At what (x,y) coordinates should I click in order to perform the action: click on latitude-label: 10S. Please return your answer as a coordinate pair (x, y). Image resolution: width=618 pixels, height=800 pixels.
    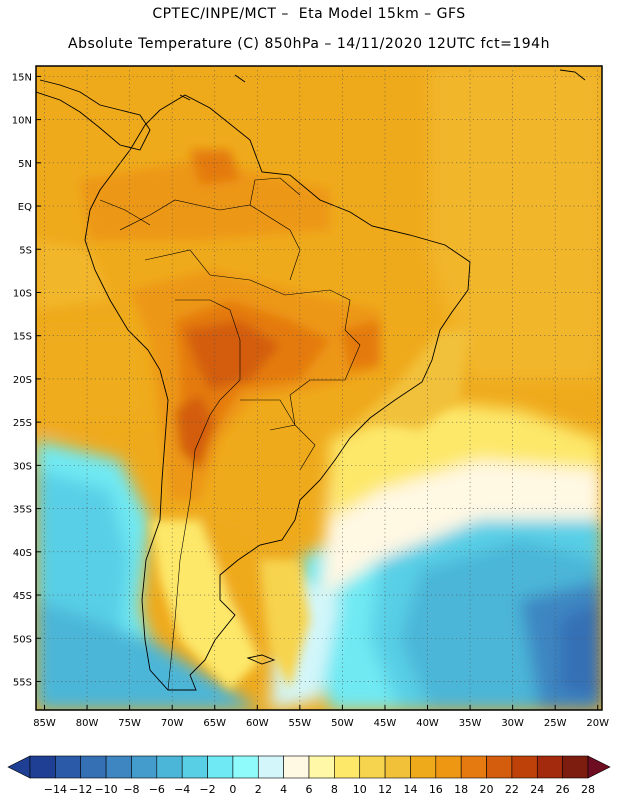
    Looking at the image, I should click on (22, 293).